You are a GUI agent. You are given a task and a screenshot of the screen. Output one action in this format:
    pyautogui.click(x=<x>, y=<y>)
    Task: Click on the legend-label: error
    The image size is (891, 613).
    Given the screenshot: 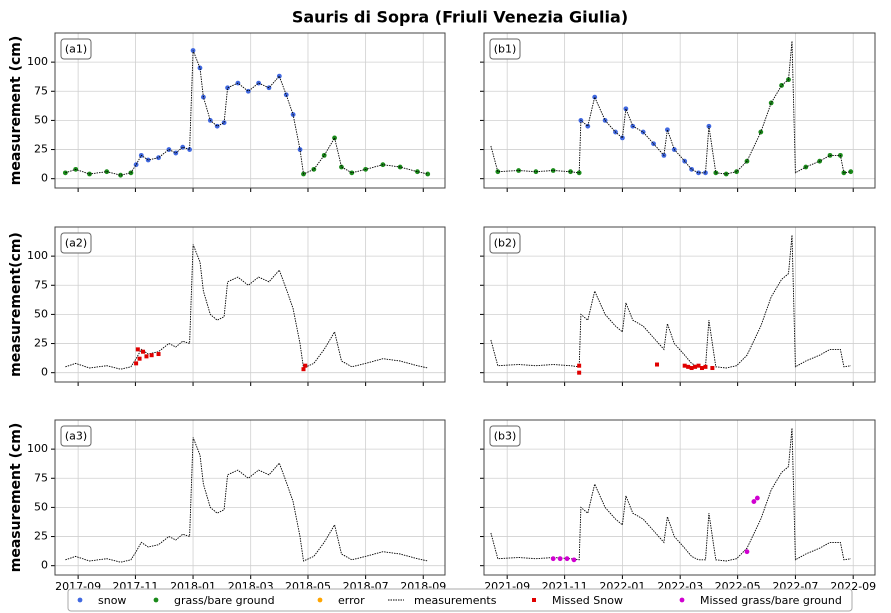 What is the action you would take?
    pyautogui.click(x=351, y=600)
    